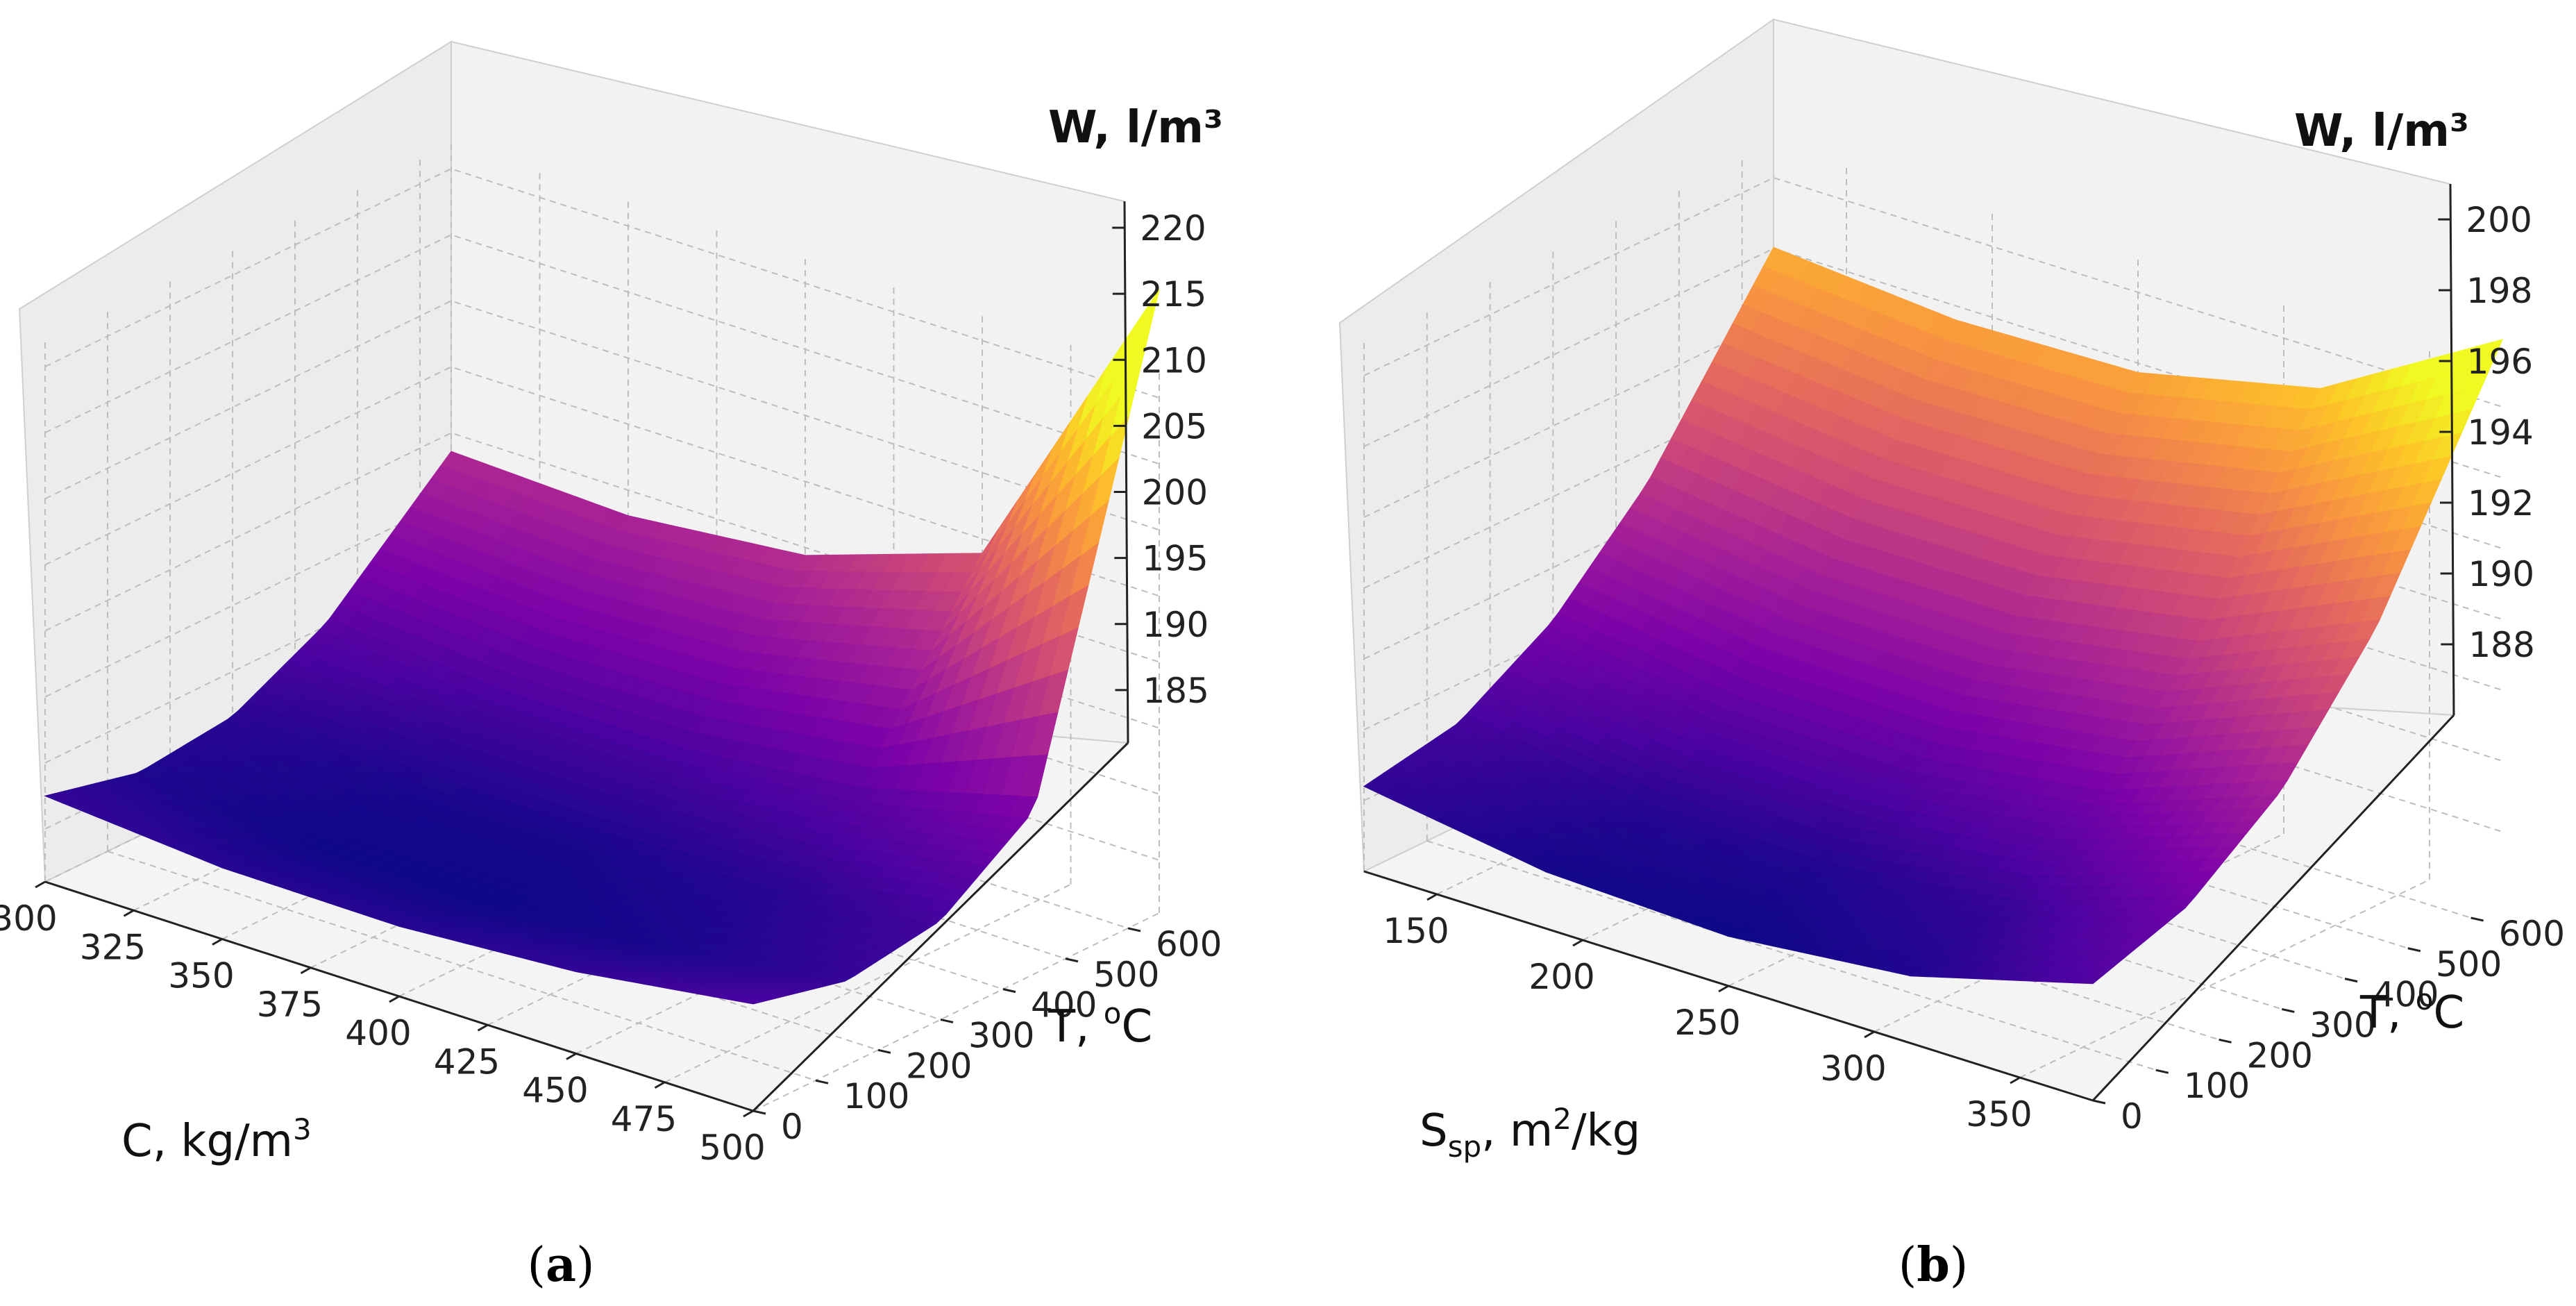 The width and height of the screenshot is (2576, 1306). Describe the element at coordinates (1001, 1035) in the screenshot. I see `y-tick-label: 300` at that location.